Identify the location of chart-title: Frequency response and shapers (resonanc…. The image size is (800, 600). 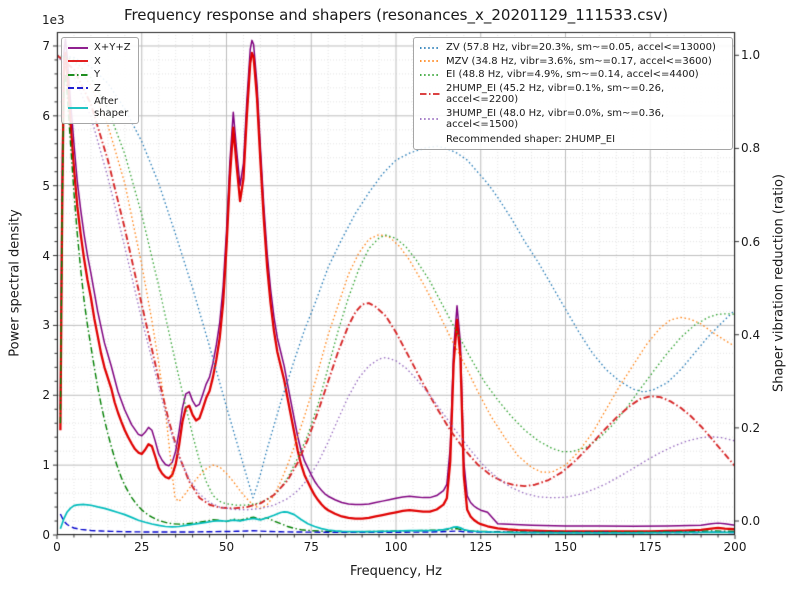
(396, 15).